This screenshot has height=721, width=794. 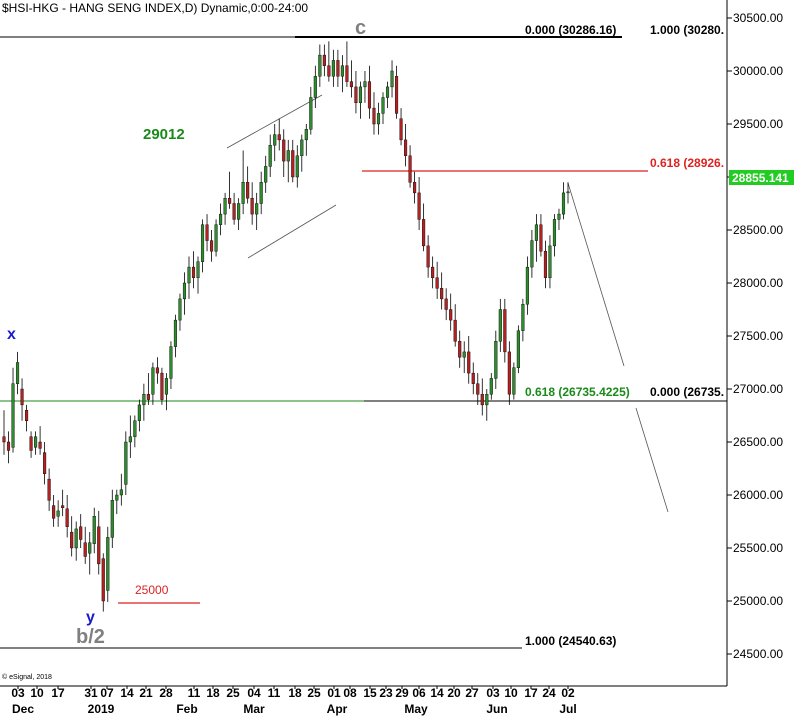 I want to click on x-day-label: 11, so click(x=194, y=693).